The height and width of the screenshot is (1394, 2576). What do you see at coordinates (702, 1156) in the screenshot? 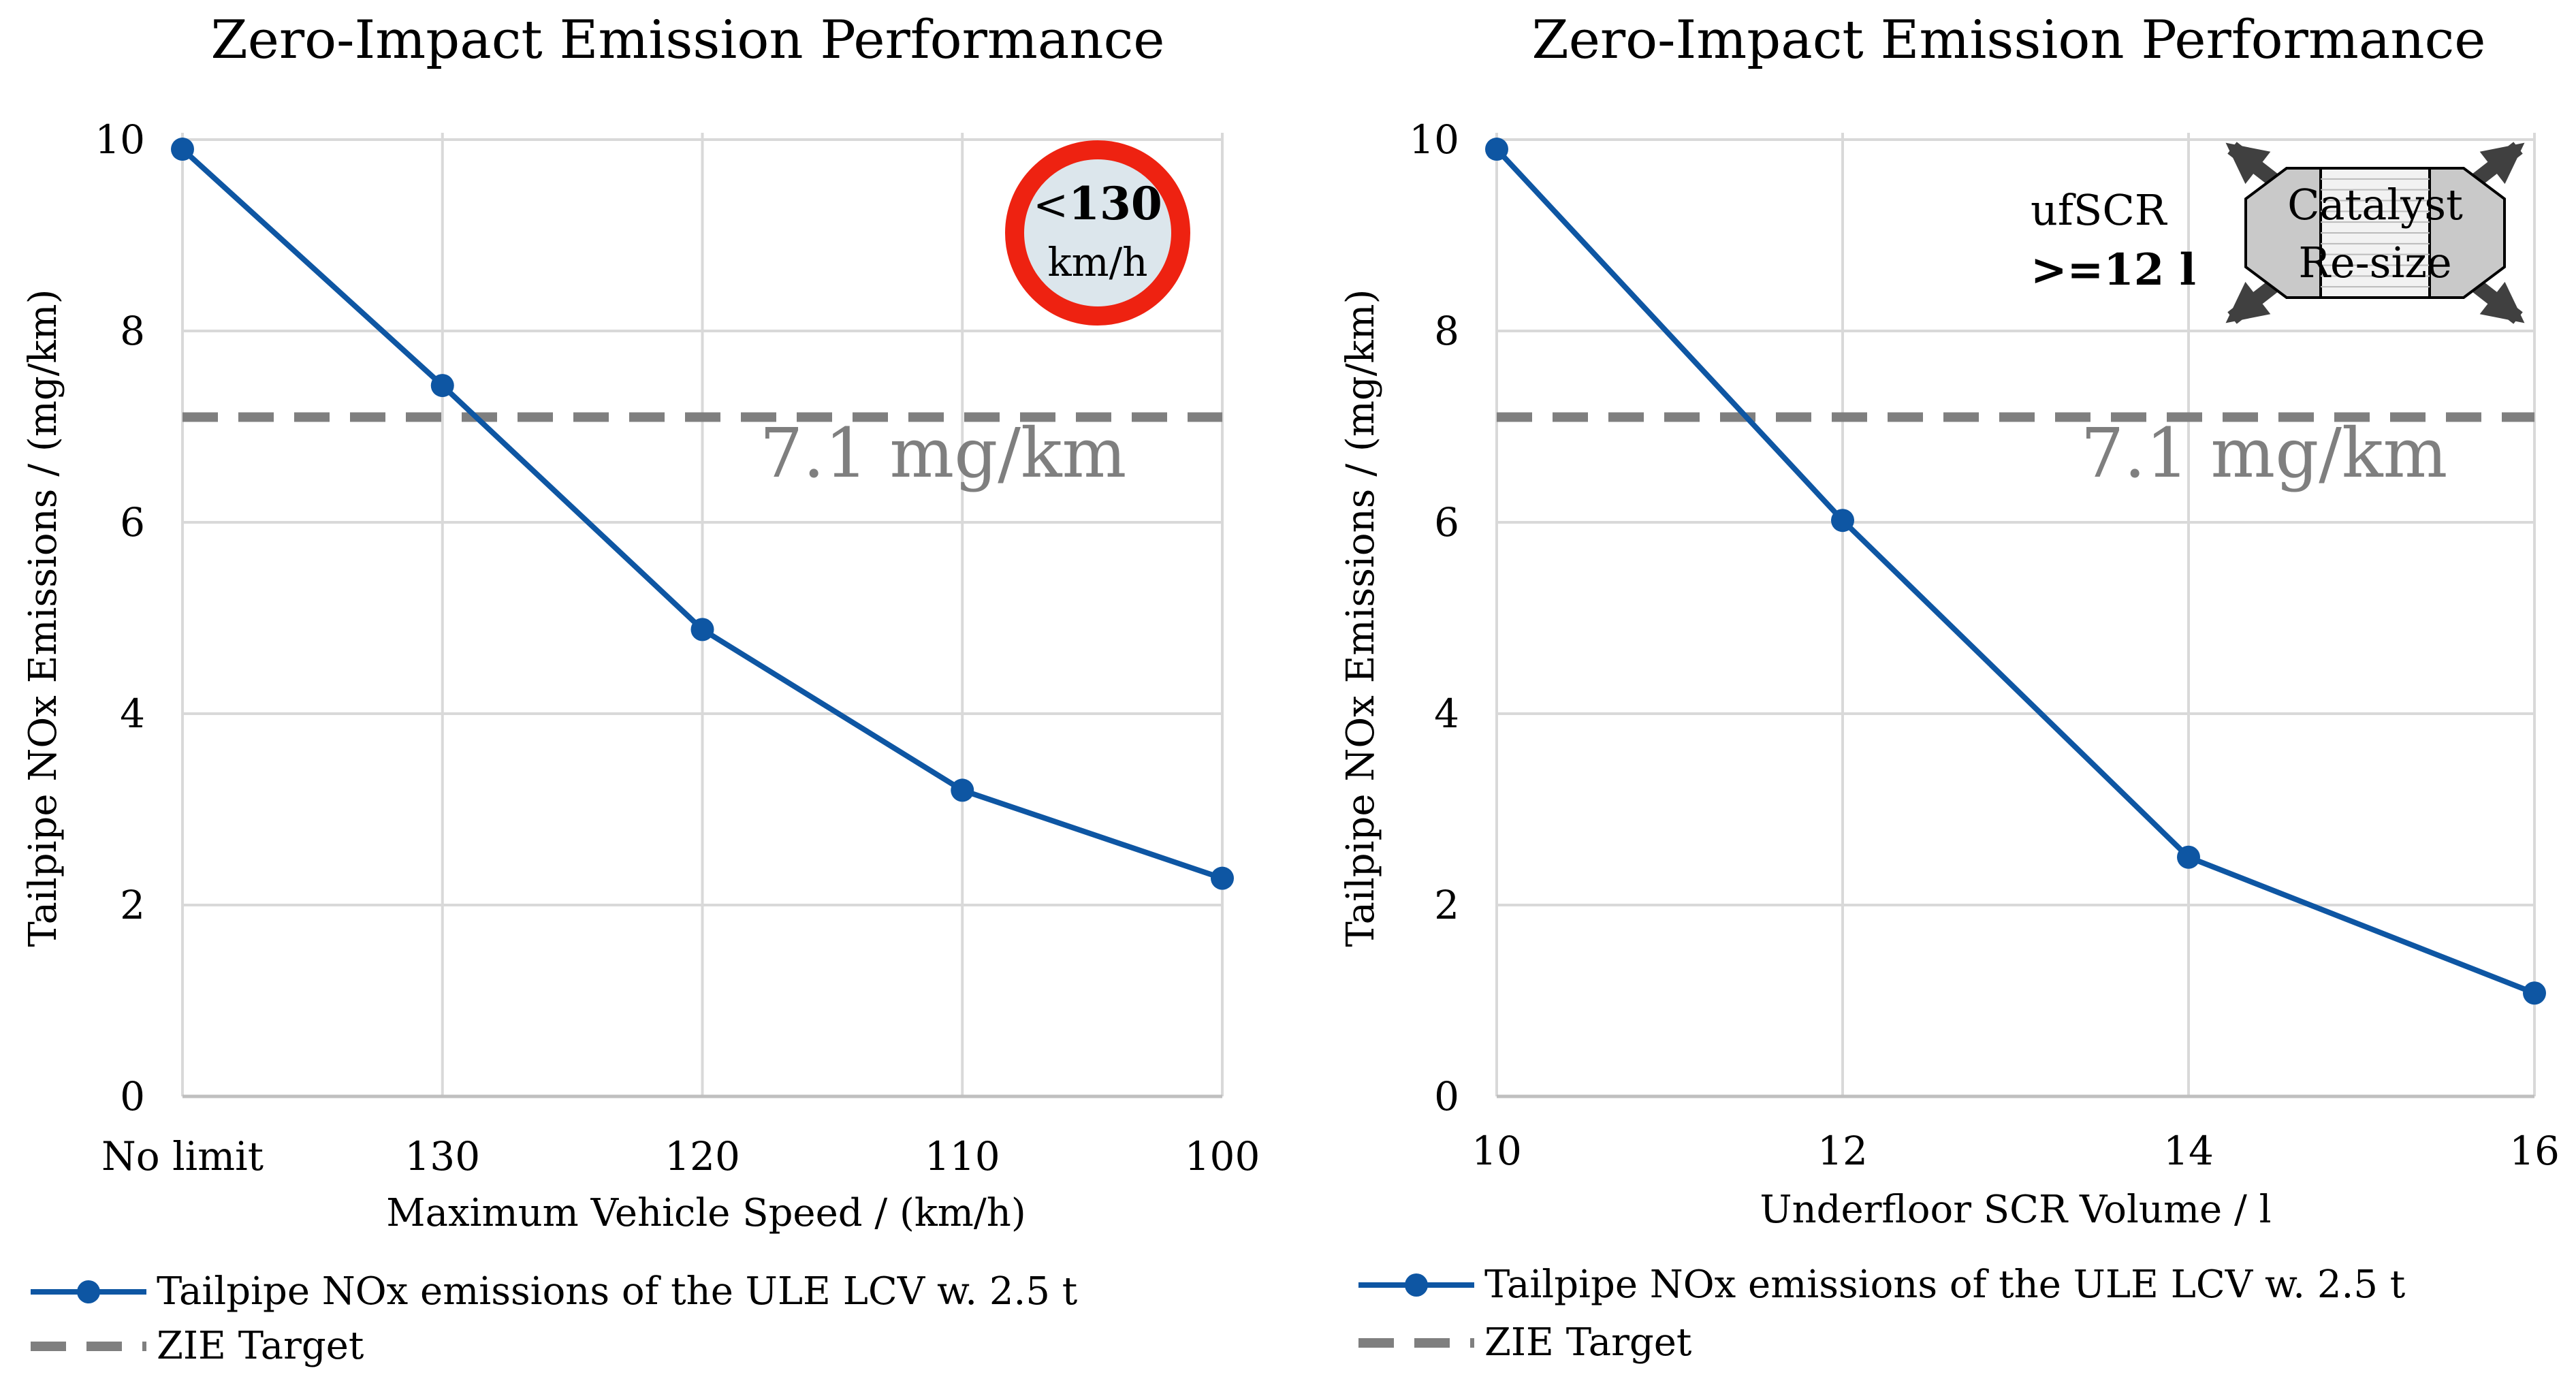
I see `x-tick-label: 120` at bounding box center [702, 1156].